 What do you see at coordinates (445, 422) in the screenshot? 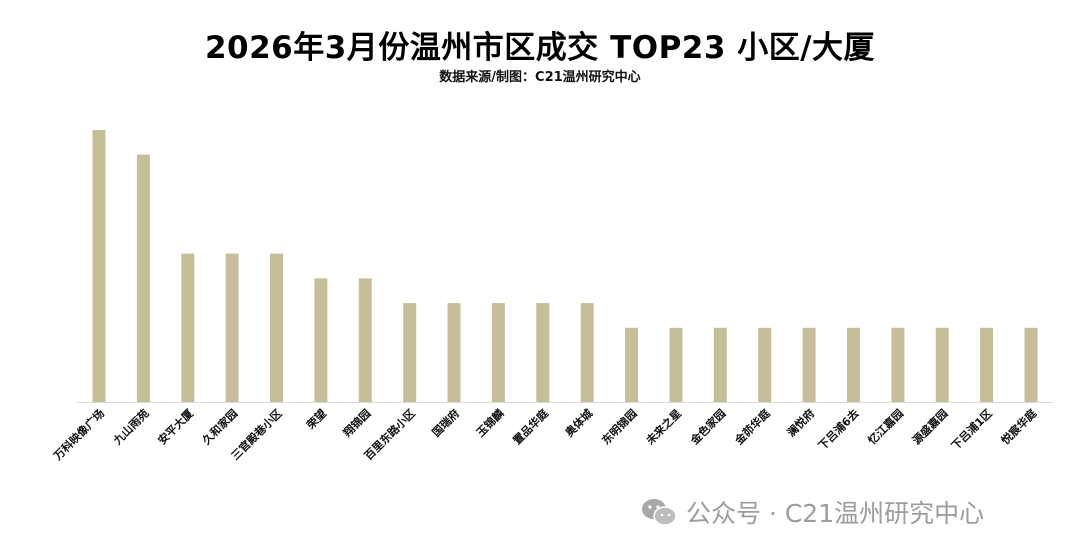
I see `x-tick-label: 国瑞府` at bounding box center [445, 422].